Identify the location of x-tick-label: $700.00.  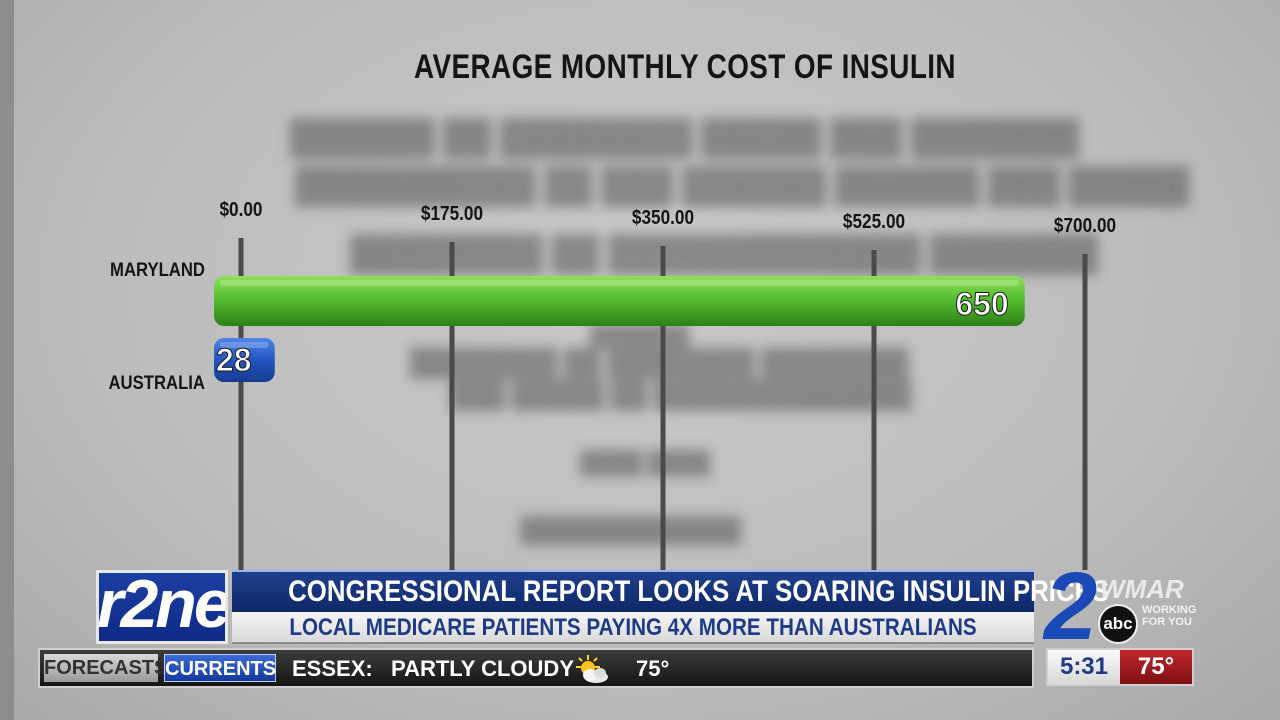
(1085, 225).